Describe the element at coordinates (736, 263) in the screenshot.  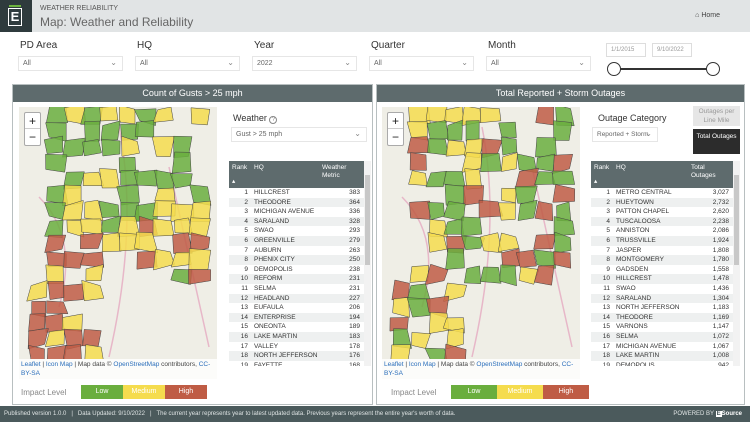
I see `outage-table-scrollbar` at that location.